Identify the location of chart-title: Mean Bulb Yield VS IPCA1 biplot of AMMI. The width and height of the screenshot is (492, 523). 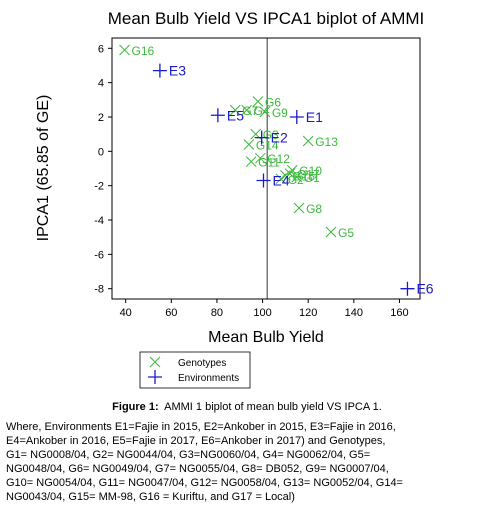
(266, 18).